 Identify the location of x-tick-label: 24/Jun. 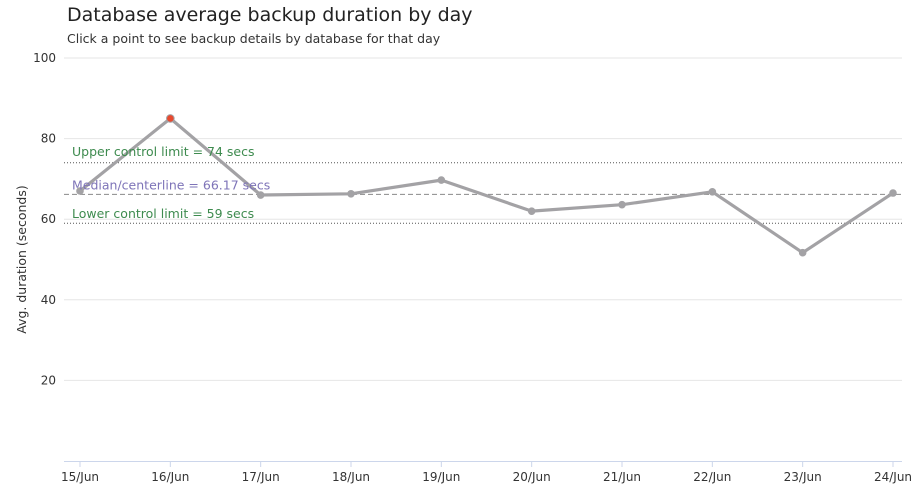
(893, 477).